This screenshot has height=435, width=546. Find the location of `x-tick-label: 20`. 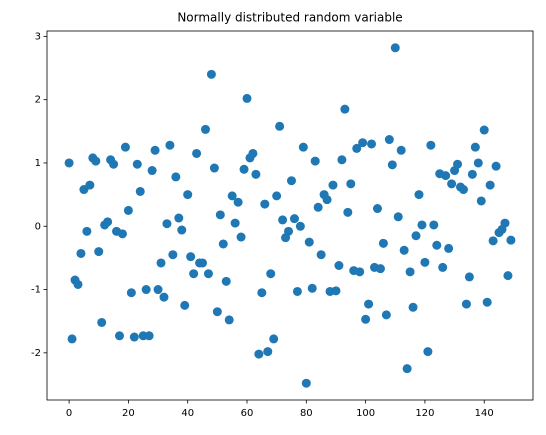

x-tick-label: 20 is located at coordinates (128, 413).